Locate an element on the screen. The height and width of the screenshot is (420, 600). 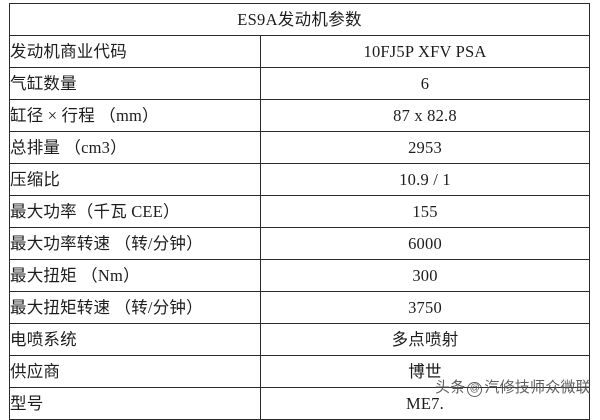
page-title: ES9A发动机参数 is located at coordinates (299, 19).